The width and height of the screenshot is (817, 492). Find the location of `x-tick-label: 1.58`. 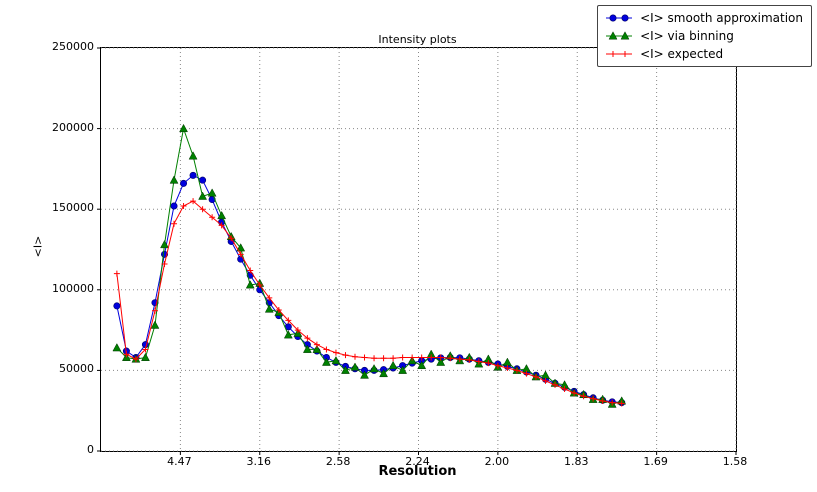

x-tick-label: 1.58 is located at coordinates (735, 461).